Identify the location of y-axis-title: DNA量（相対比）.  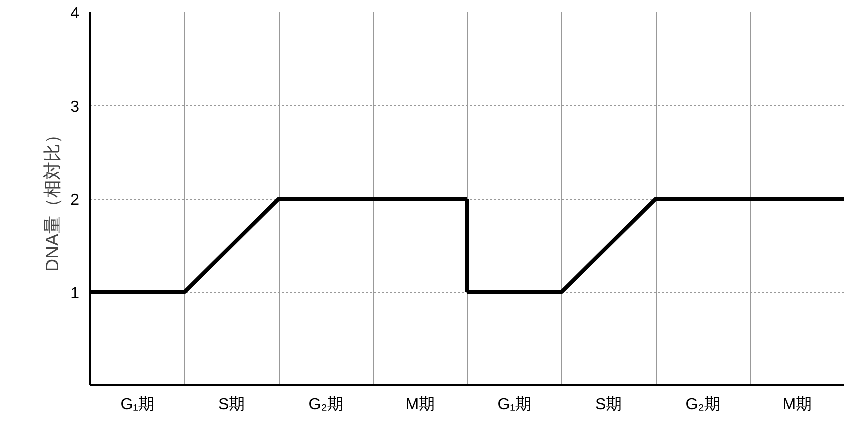
(52, 199).